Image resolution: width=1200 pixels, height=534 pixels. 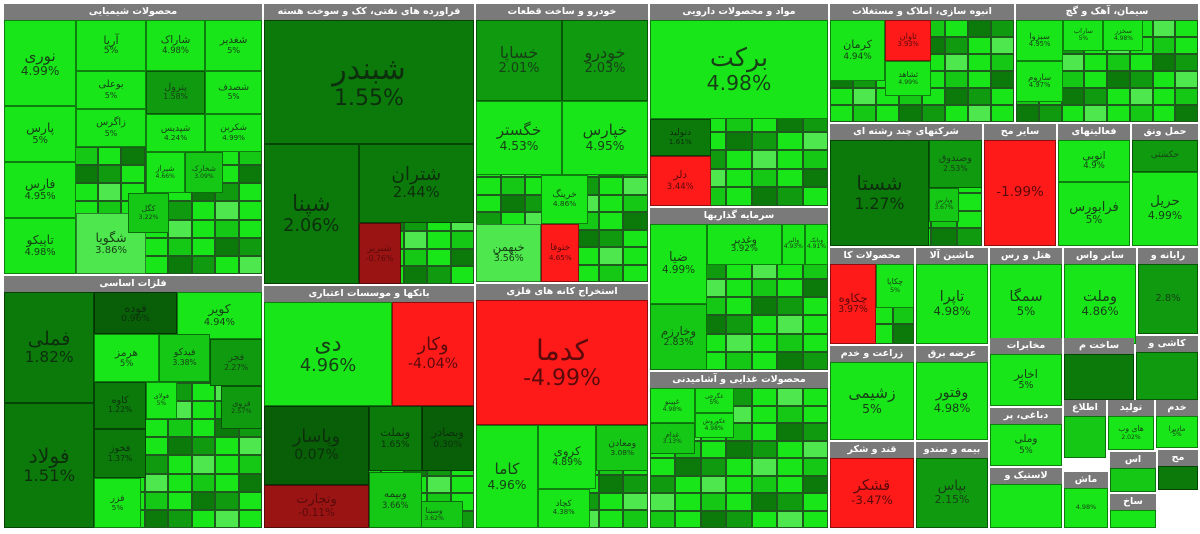 What do you see at coordinates (1020, 193) in the screenshot?
I see `stock-tile: -1.99%` at bounding box center [1020, 193].